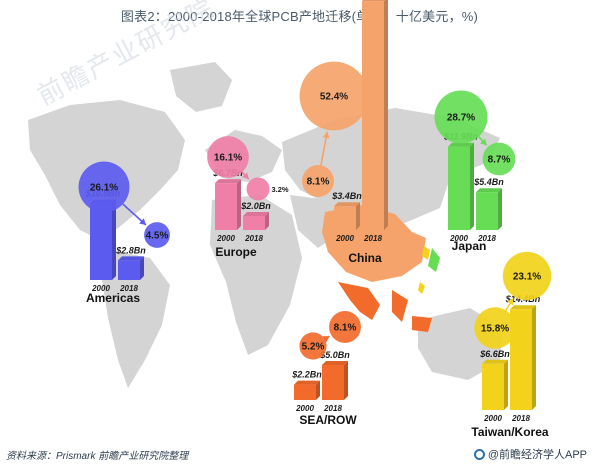 The image size is (599, 473). What do you see at coordinates (479, 454) in the screenshot?
I see `brand-logo-icon` at bounding box center [479, 454].